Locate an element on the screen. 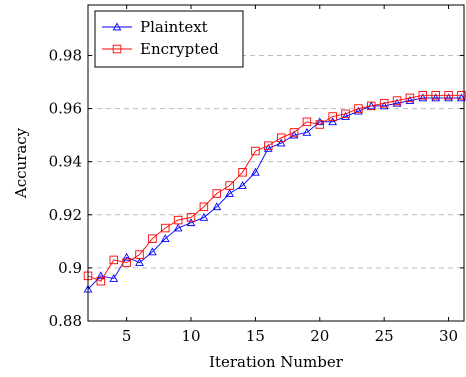 The image size is (466, 377). y-tick-label: 0.96 is located at coordinates (65, 109).